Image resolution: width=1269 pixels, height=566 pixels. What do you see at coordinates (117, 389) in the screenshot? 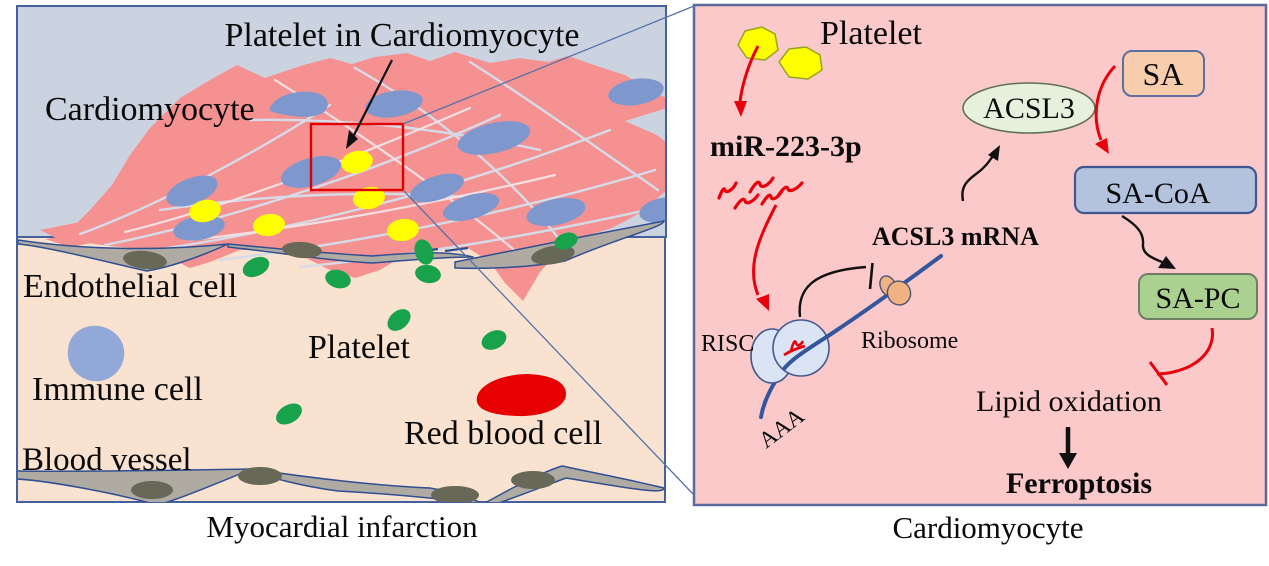
I see `svg-text: Immune cell` at bounding box center [117, 389].